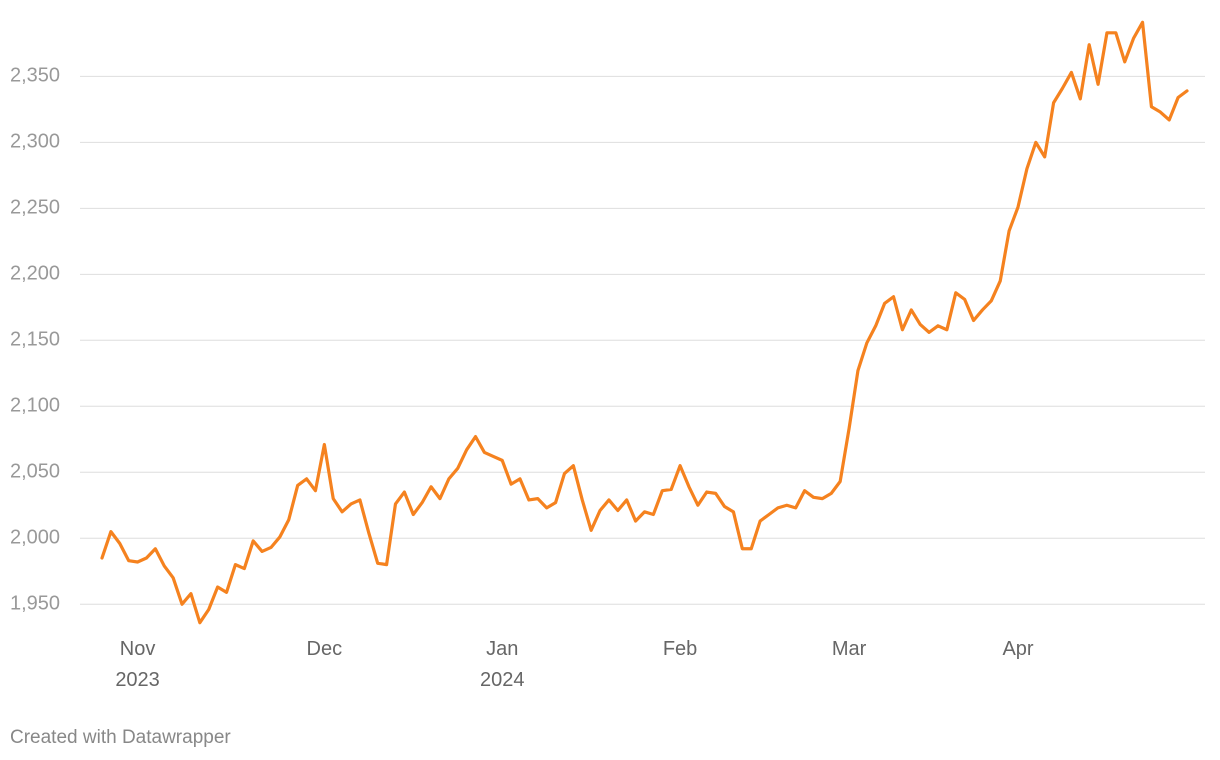 Image resolution: width=1220 pixels, height=760 pixels. What do you see at coordinates (35, 406) in the screenshot?
I see `y-tick-label: 2,100` at bounding box center [35, 406].